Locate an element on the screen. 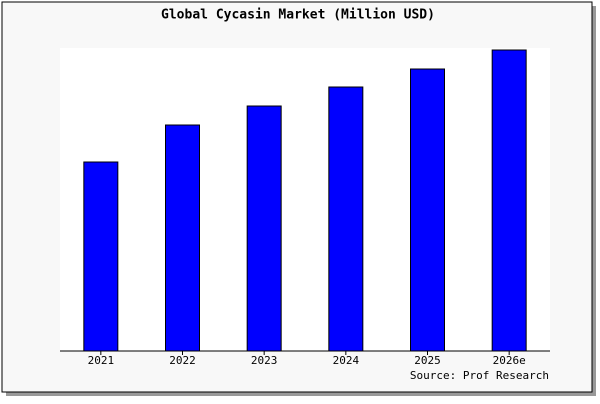  x-tick-label: 2025 is located at coordinates (427, 360).